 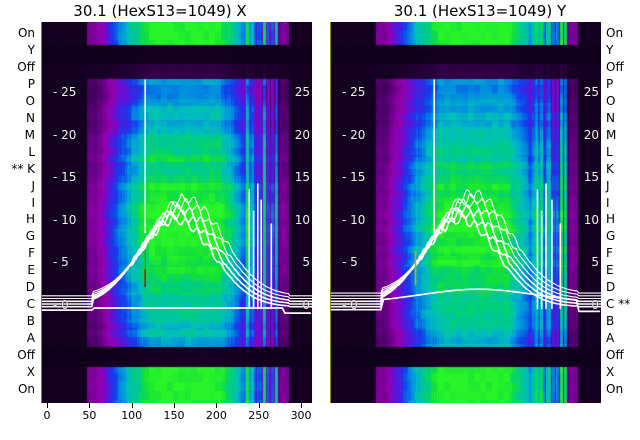 What do you see at coordinates (23, 168) in the screenshot?
I see `axis-label-l-8: ** K` at bounding box center [23, 168].